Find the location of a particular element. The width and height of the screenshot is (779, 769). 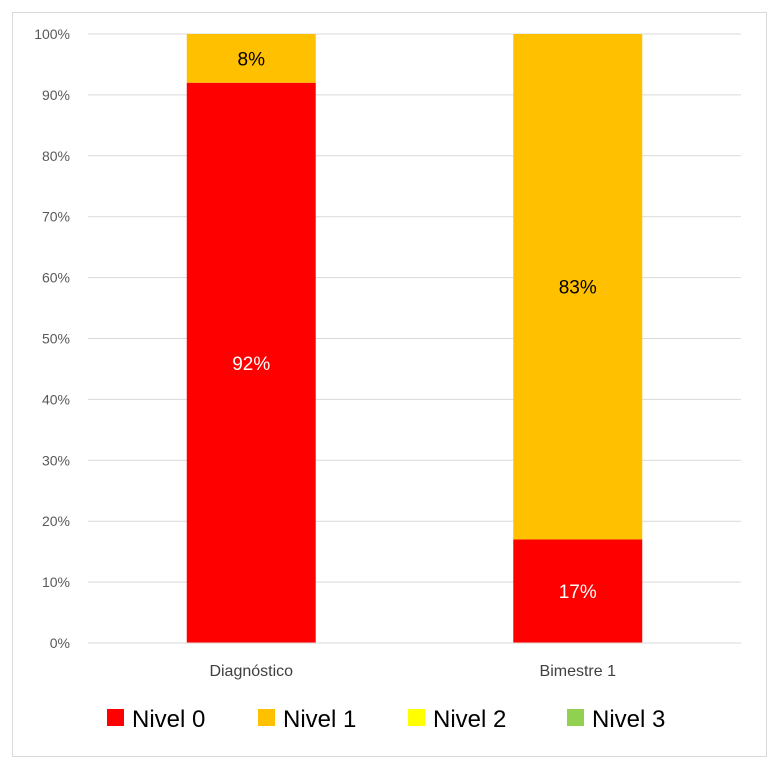

data-label: 92% is located at coordinates (251, 364).